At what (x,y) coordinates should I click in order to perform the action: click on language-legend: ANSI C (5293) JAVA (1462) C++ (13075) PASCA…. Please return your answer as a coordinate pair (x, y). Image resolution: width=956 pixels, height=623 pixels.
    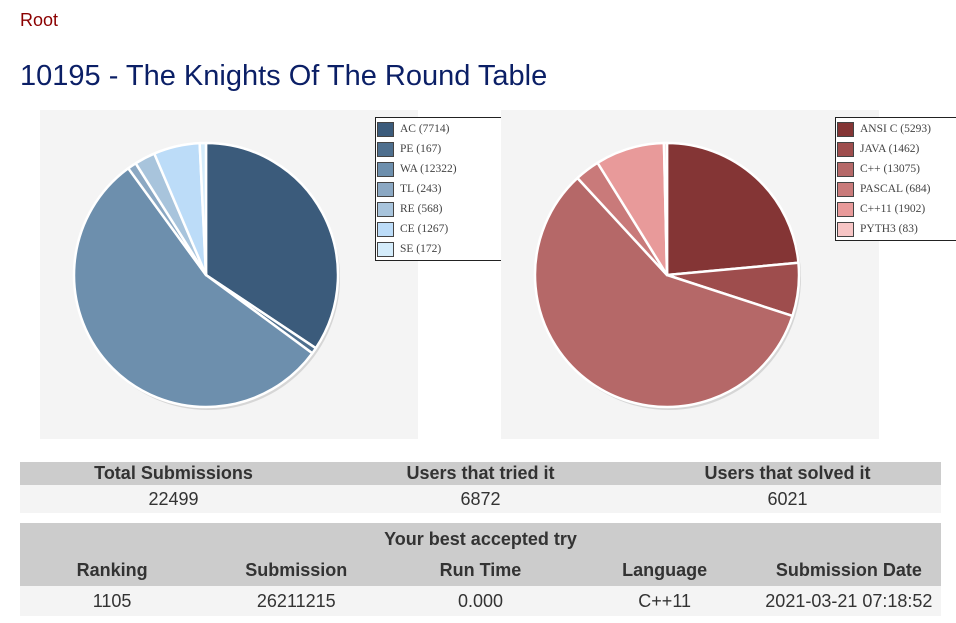
    Looking at the image, I should click on (895, 179).